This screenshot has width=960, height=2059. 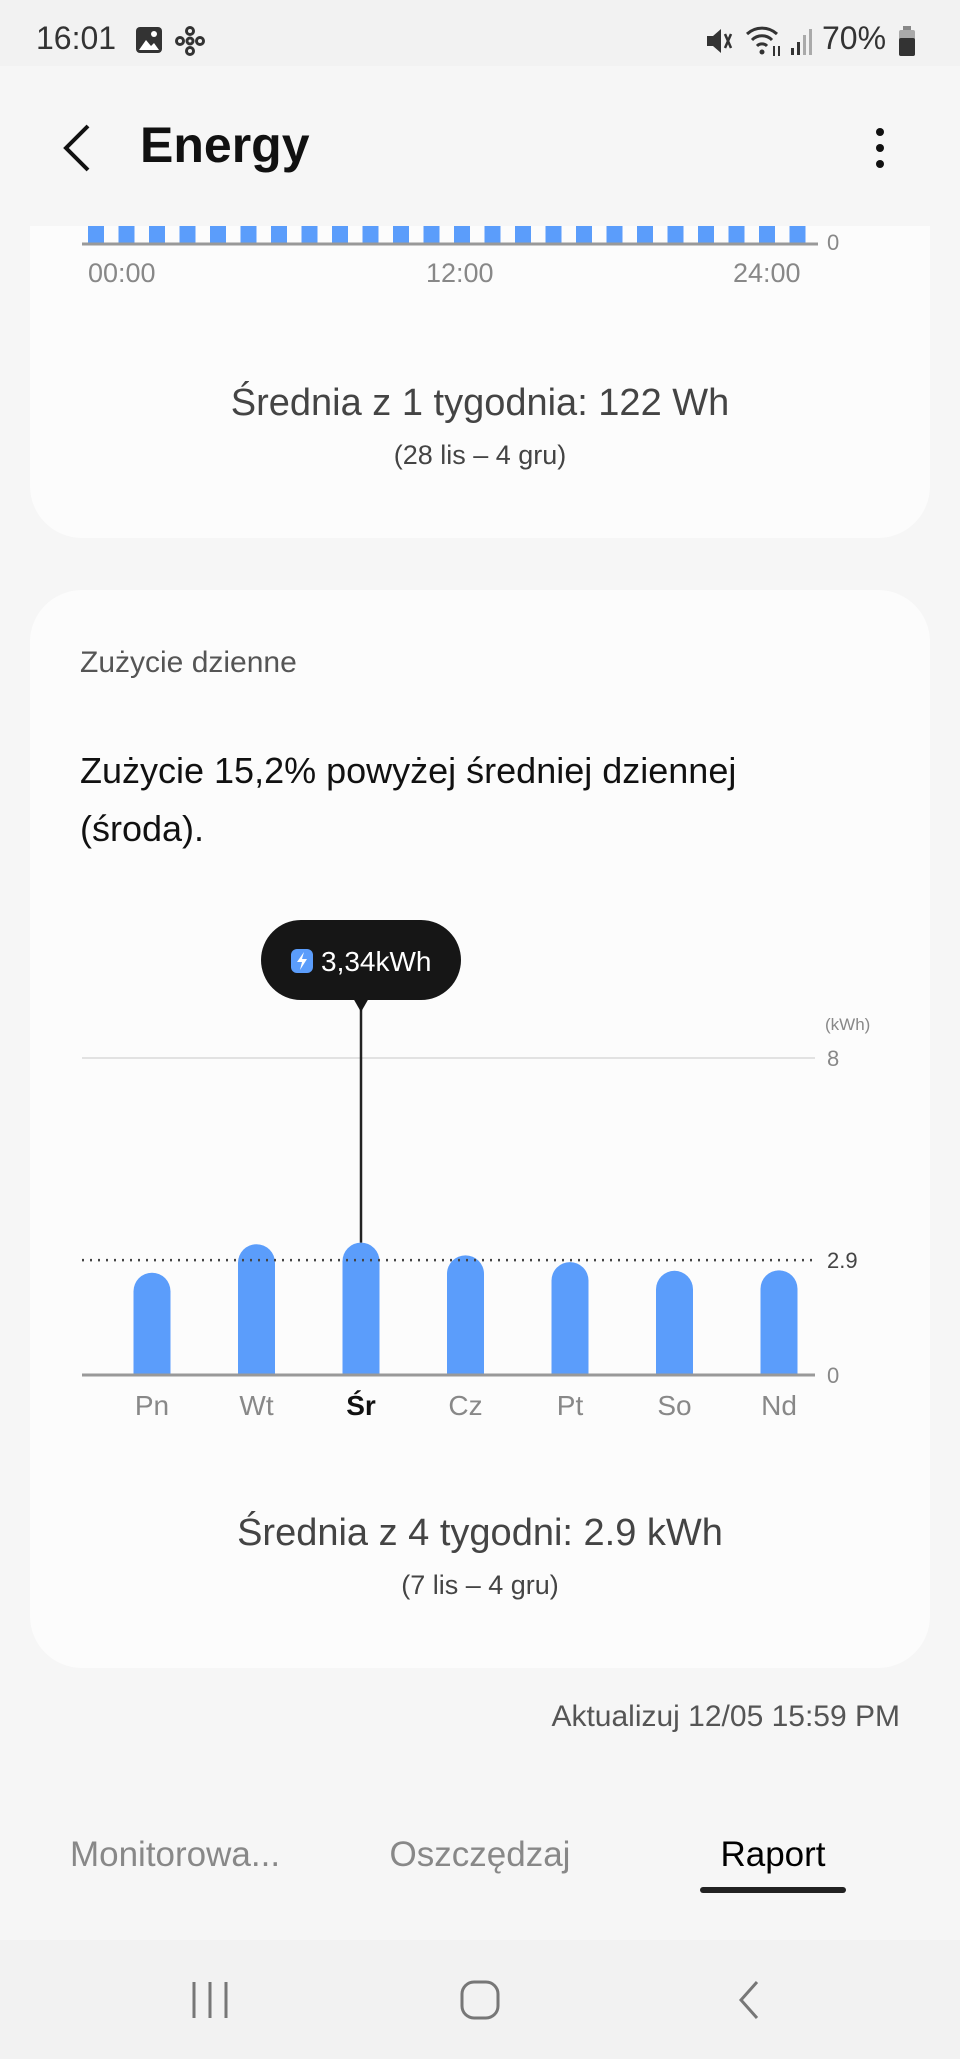 I want to click on page-title: Energy, so click(x=225, y=145).